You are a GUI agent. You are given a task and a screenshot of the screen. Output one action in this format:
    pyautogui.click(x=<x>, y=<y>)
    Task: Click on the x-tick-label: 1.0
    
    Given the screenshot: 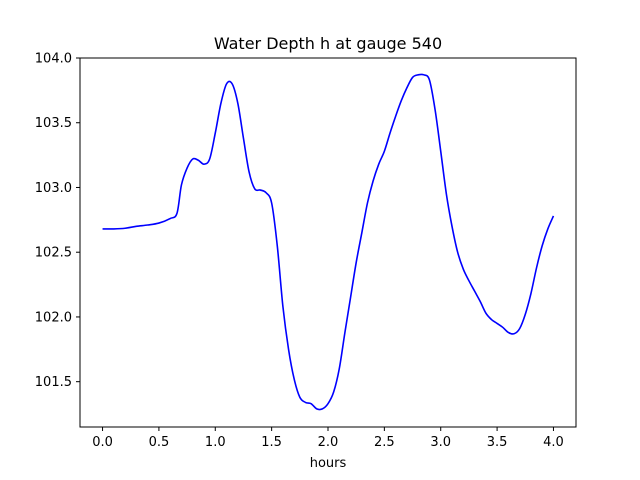 What is the action you would take?
    pyautogui.click(x=215, y=442)
    